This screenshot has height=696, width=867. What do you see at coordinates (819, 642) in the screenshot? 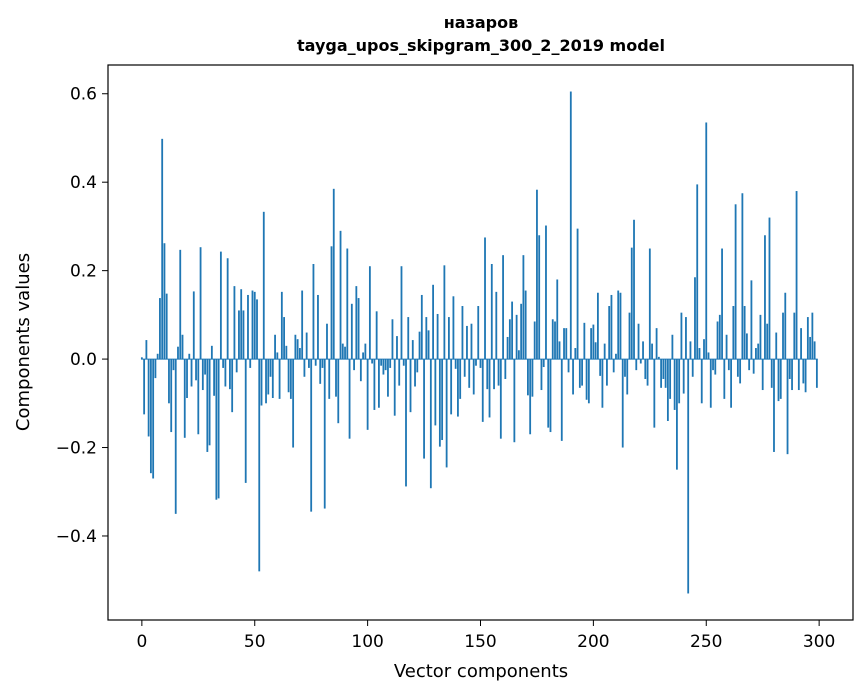
I see `x-tick-label: 300` at bounding box center [819, 642].